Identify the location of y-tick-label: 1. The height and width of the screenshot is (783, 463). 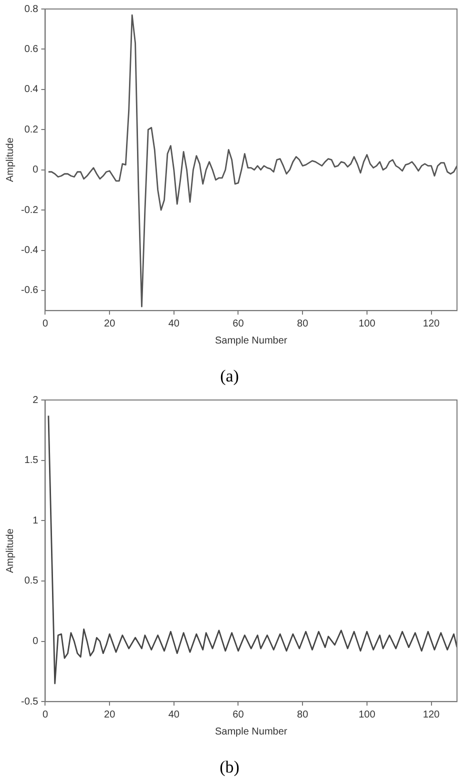
(35, 520).